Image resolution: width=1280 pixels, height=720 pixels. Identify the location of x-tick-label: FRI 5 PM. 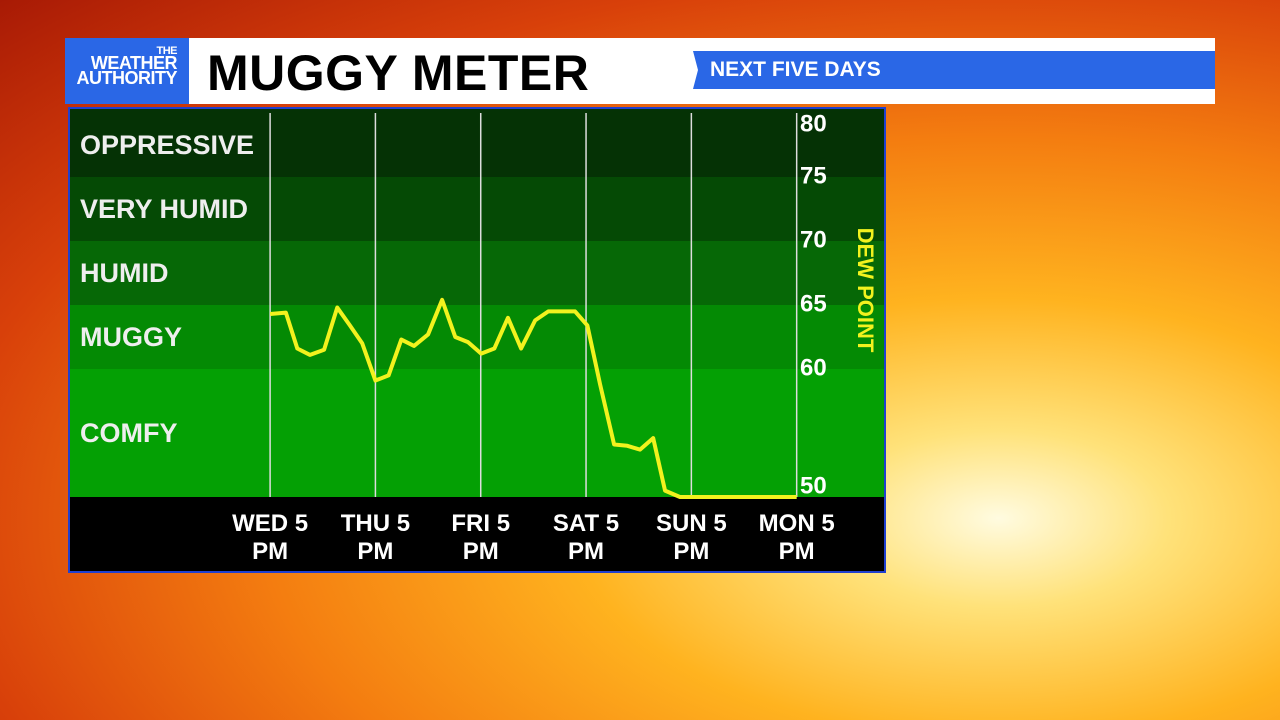
(481, 537).